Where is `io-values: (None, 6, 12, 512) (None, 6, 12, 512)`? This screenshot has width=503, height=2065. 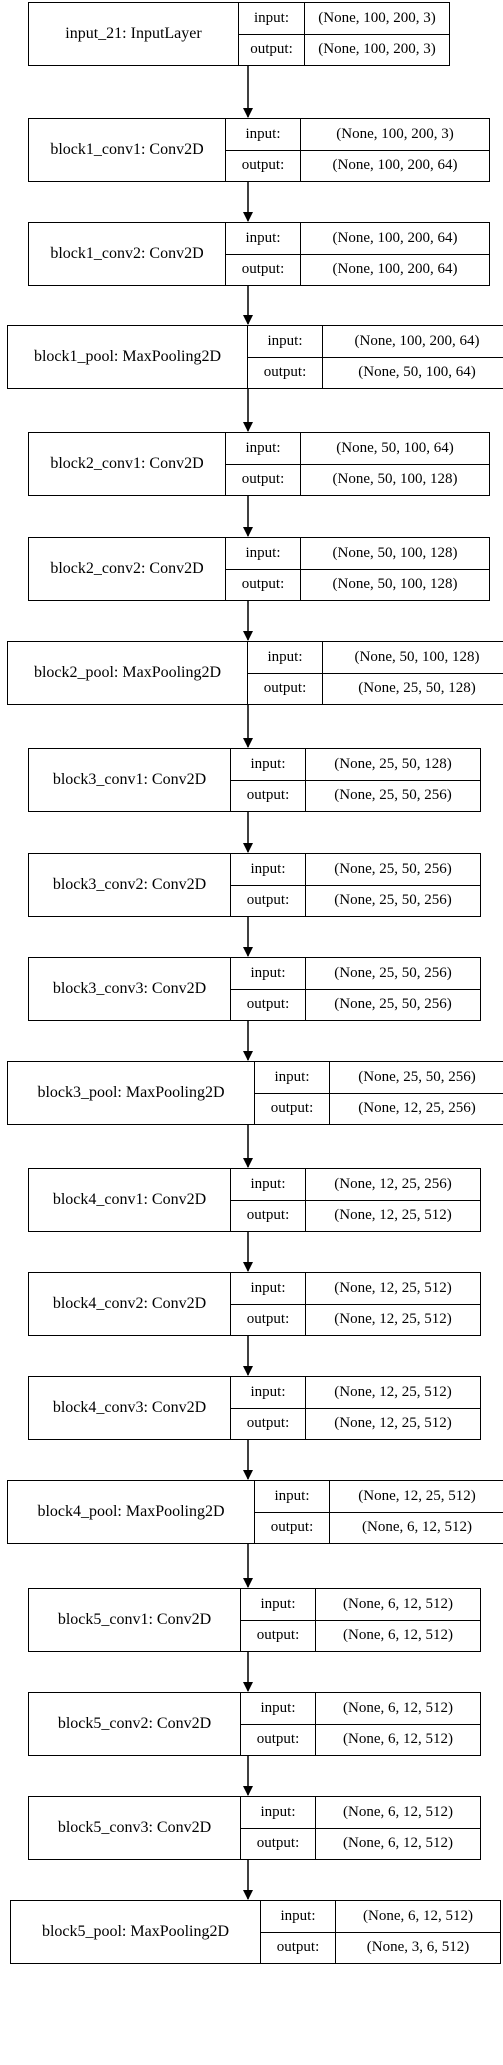 io-values: (None, 6, 12, 512) (None, 6, 12, 512) is located at coordinates (398, 1828).